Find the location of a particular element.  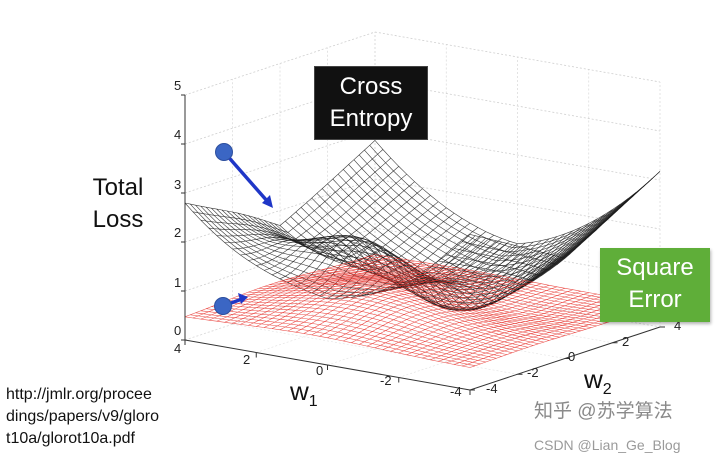

w2-tick: -2 is located at coordinates (533, 372).